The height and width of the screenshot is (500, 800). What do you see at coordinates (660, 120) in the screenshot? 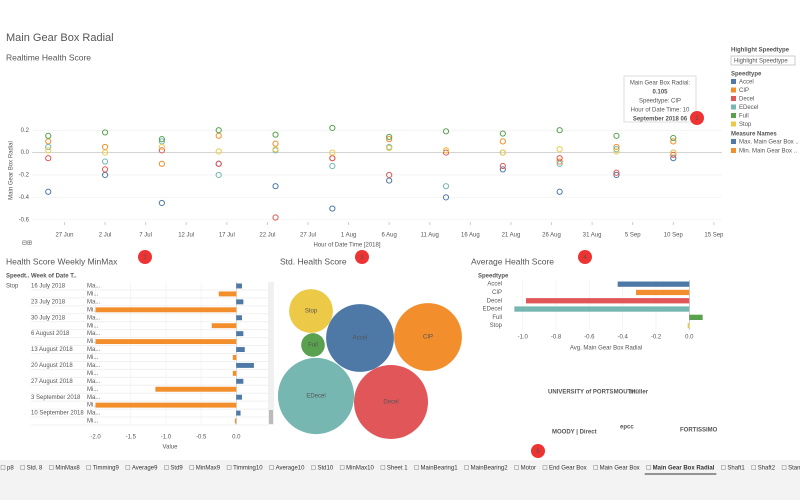
I see `tooltip-text: September 2018 06` at bounding box center [660, 120].